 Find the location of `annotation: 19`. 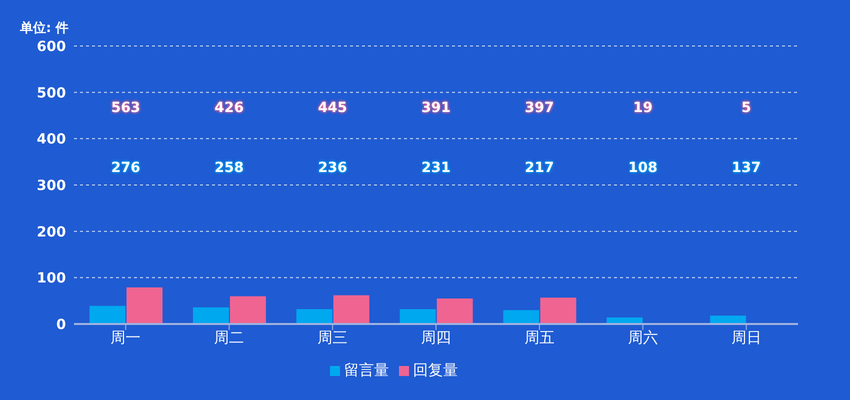

annotation: 19 is located at coordinates (643, 108).